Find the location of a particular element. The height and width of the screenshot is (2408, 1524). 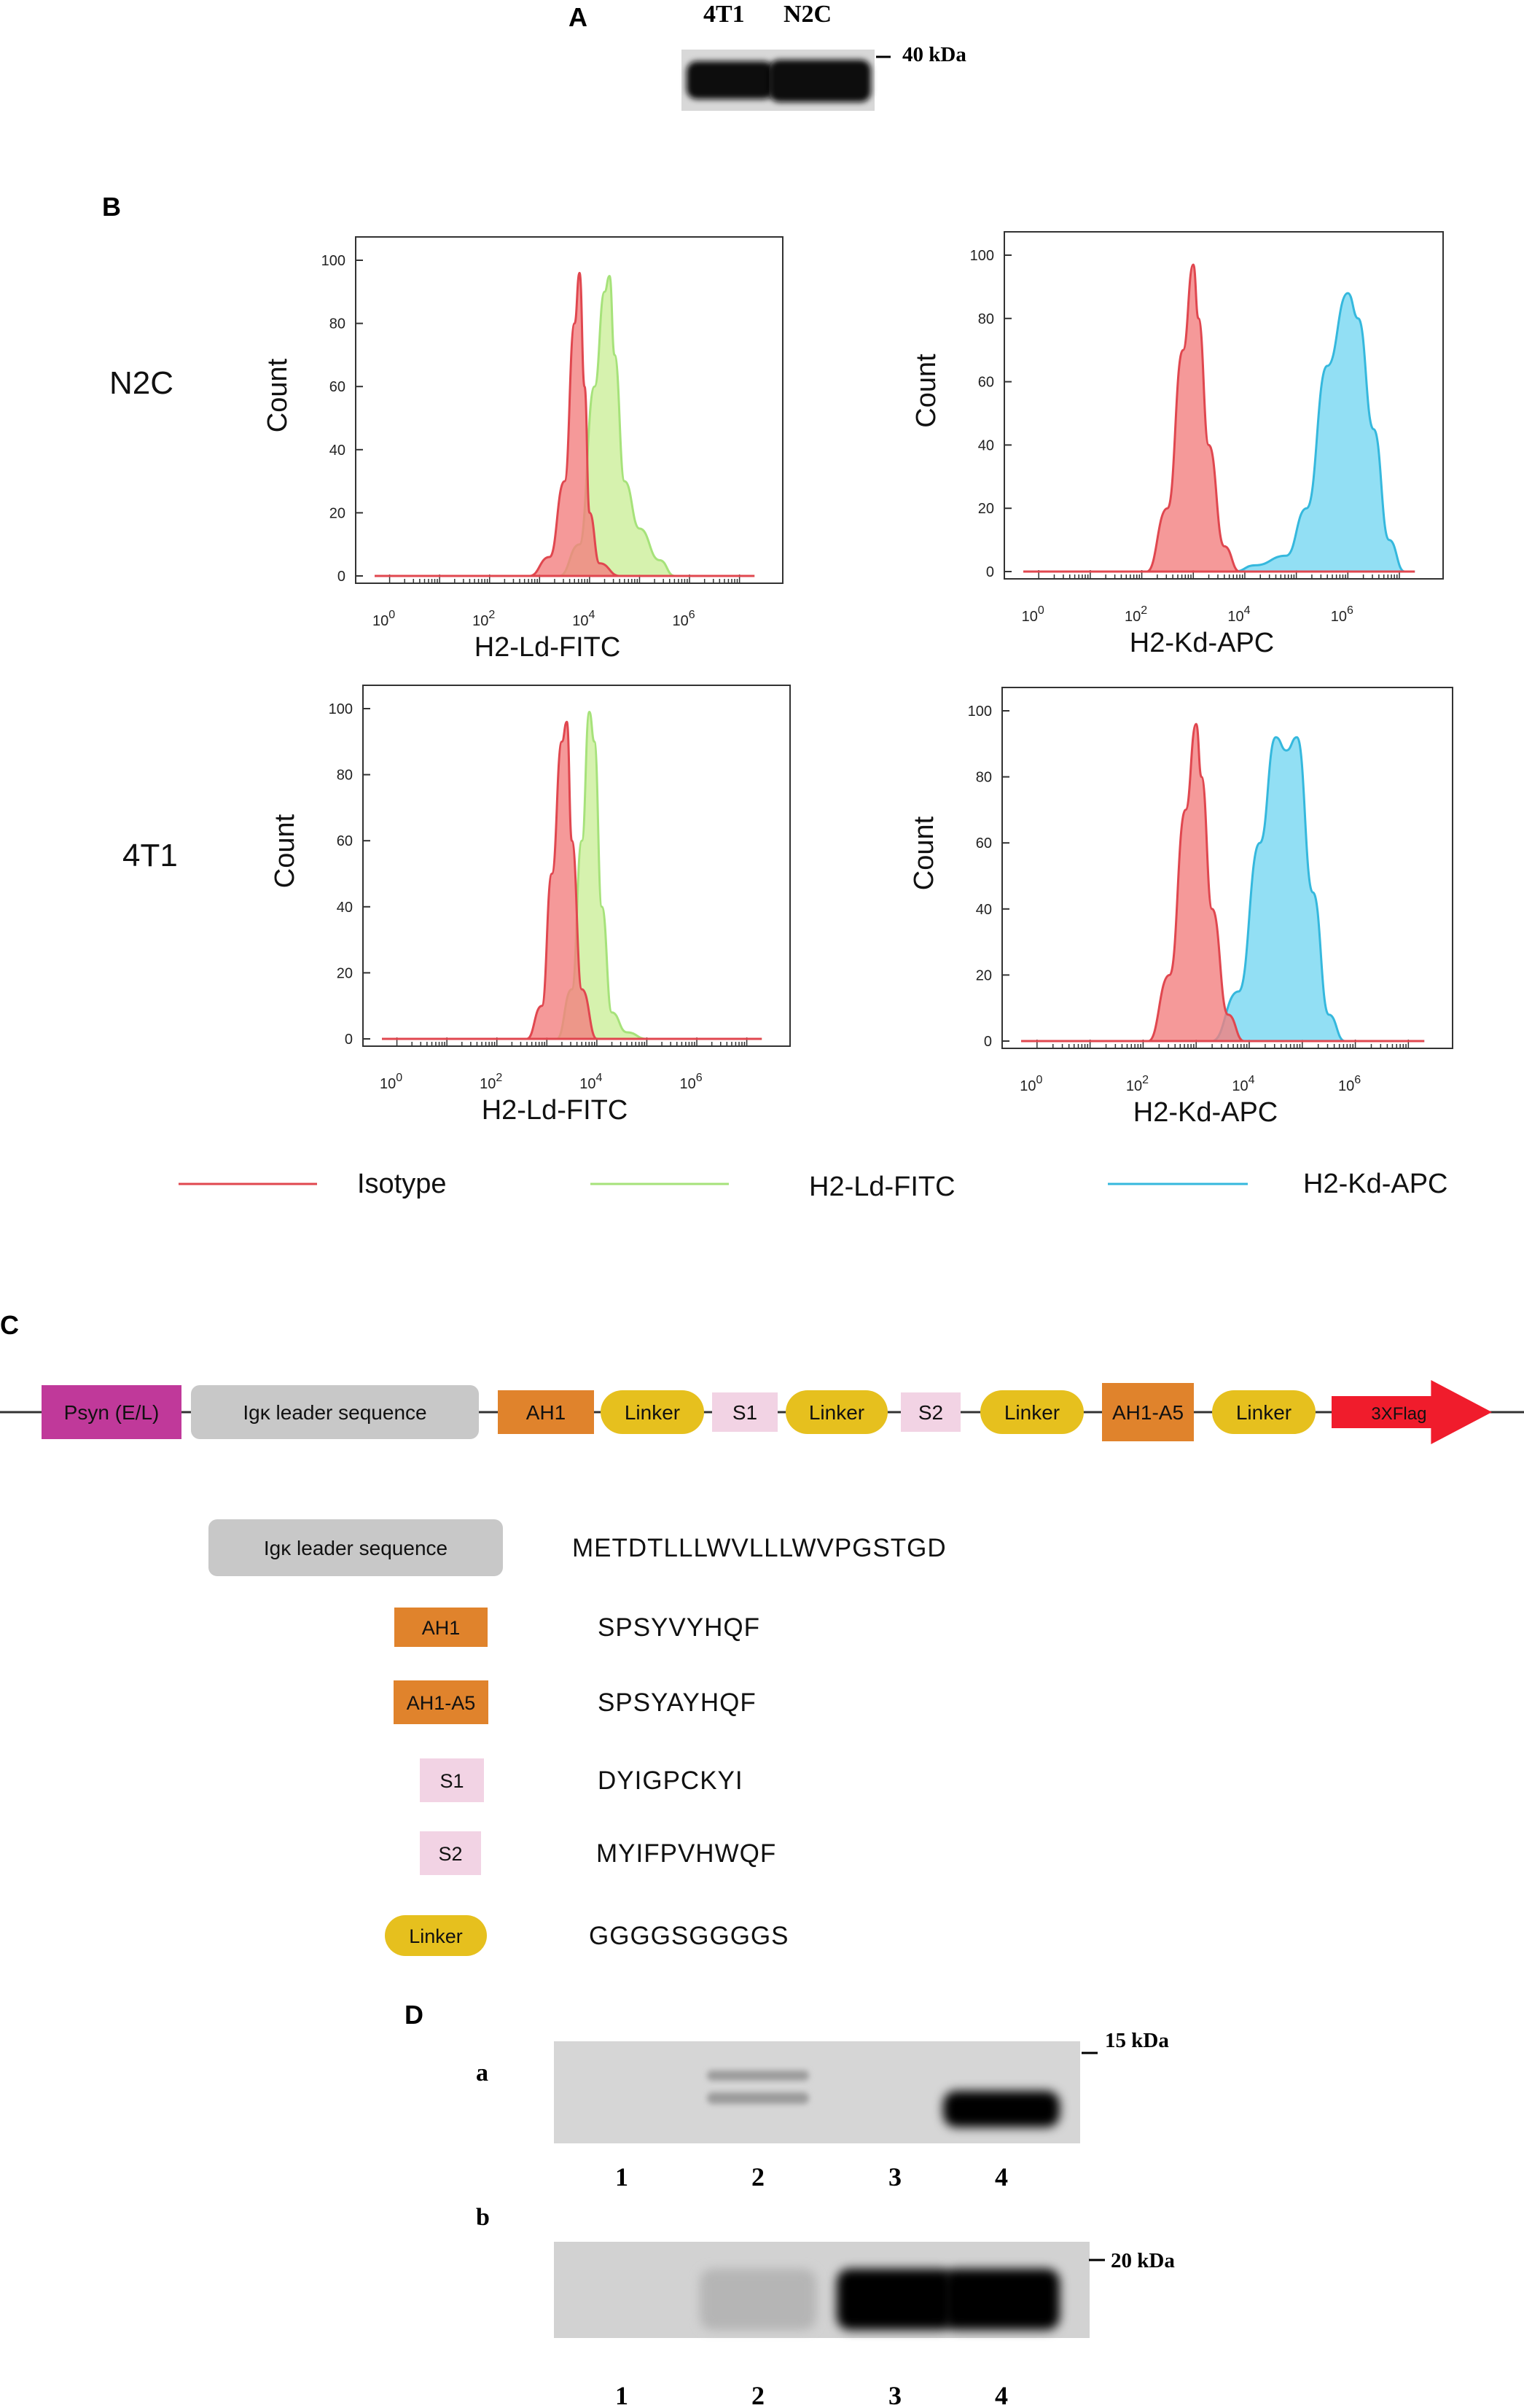

histogram-1: 0 20 40 60 80 100 Count 100 10² 10⁴ 10⁶ H2-Ld-FITC is located at coordinates (523, 449).